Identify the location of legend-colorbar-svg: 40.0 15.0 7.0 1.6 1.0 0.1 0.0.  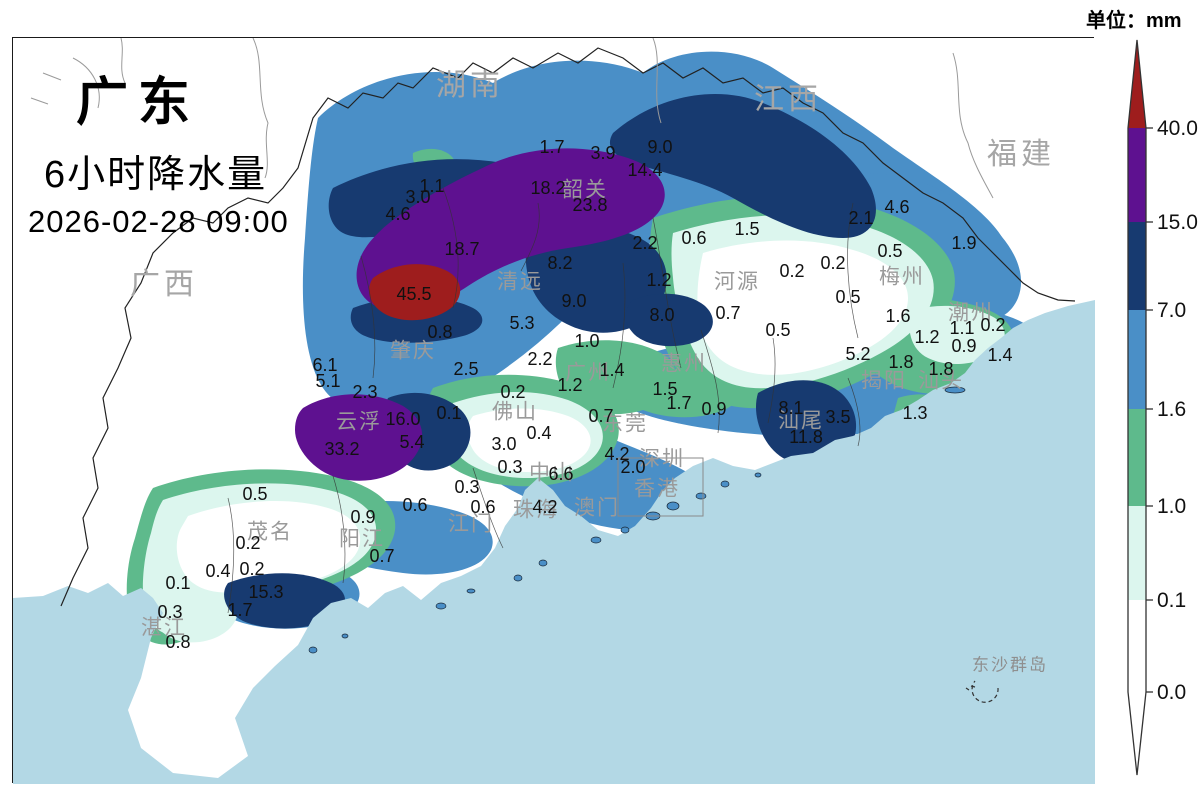
(1162, 407).